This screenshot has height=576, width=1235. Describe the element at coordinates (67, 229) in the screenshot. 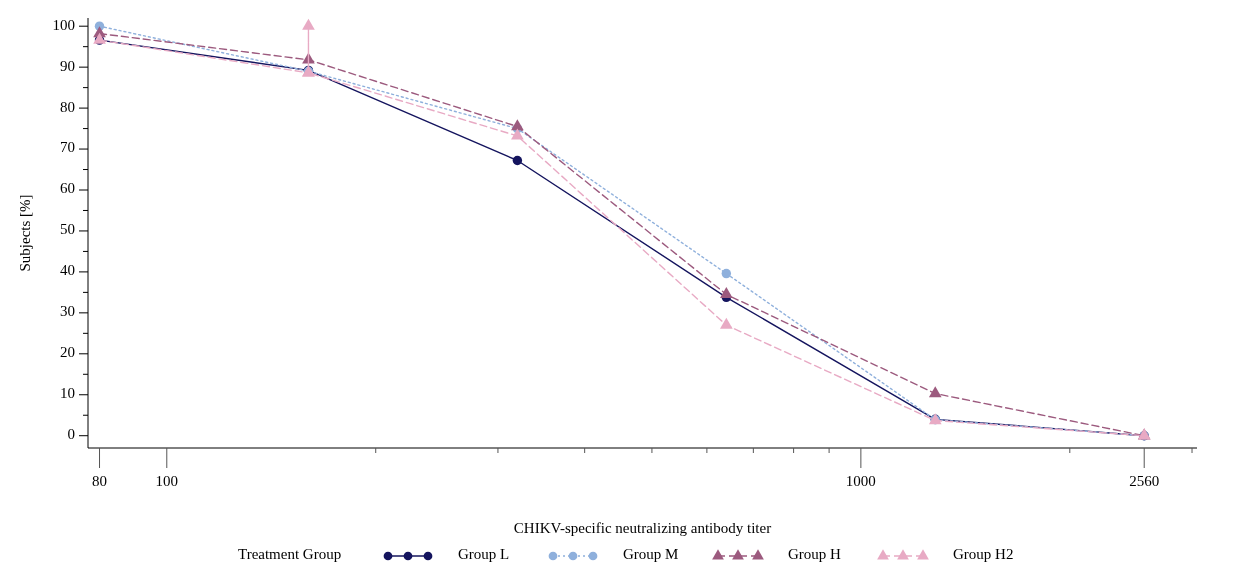

I see `y-tick-label: 50` at that location.